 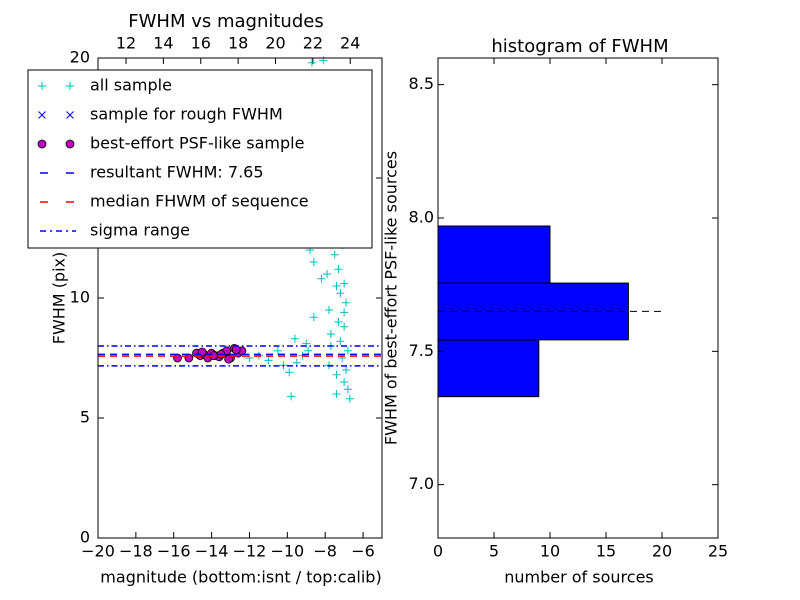 I want to click on y-tick-label: 7.5, so click(x=421, y=350).